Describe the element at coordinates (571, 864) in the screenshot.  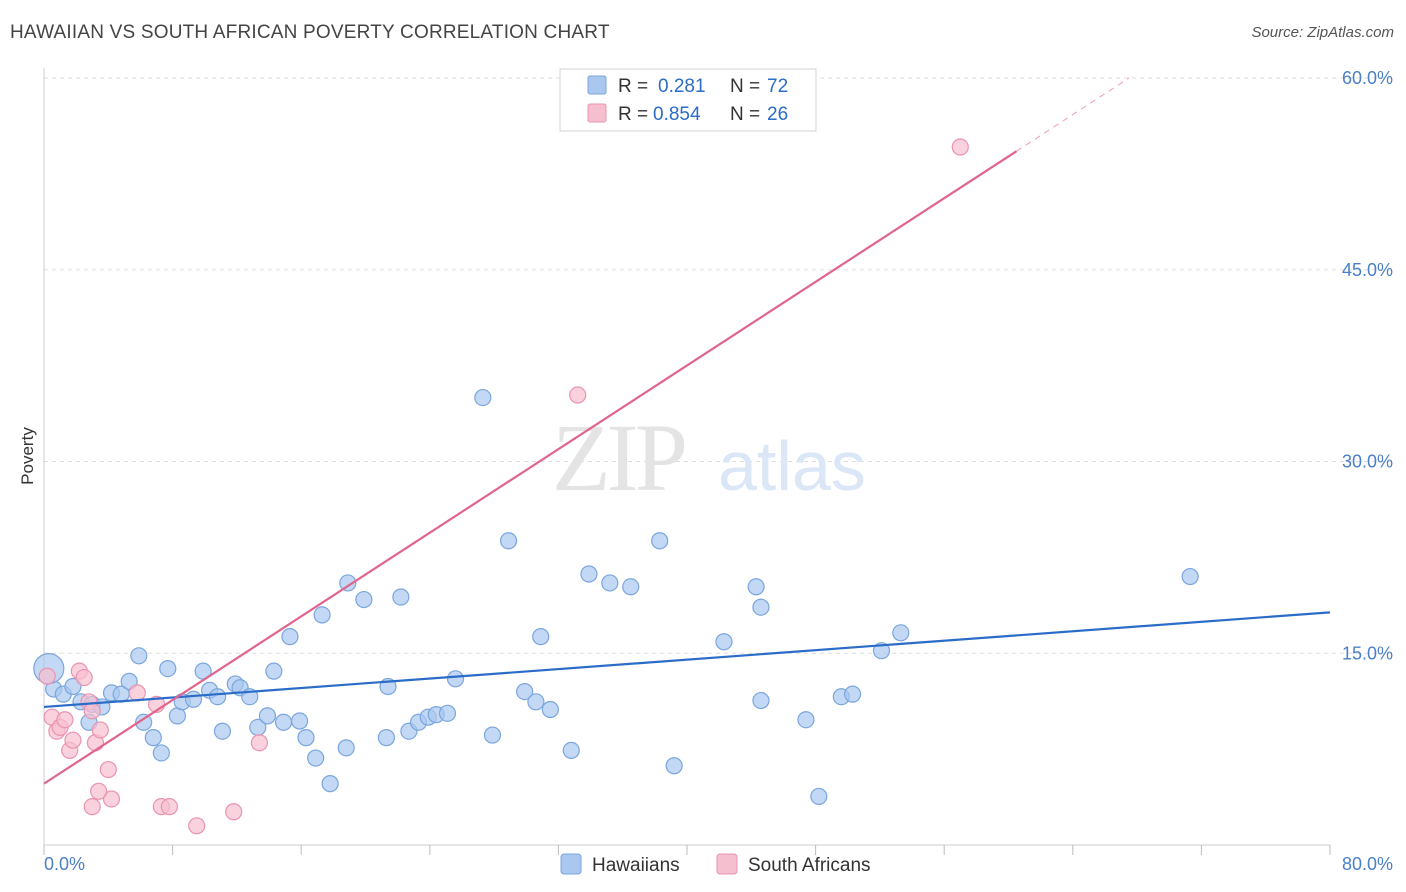
I see `legend-bottom-swatch-hawaiians` at that location.